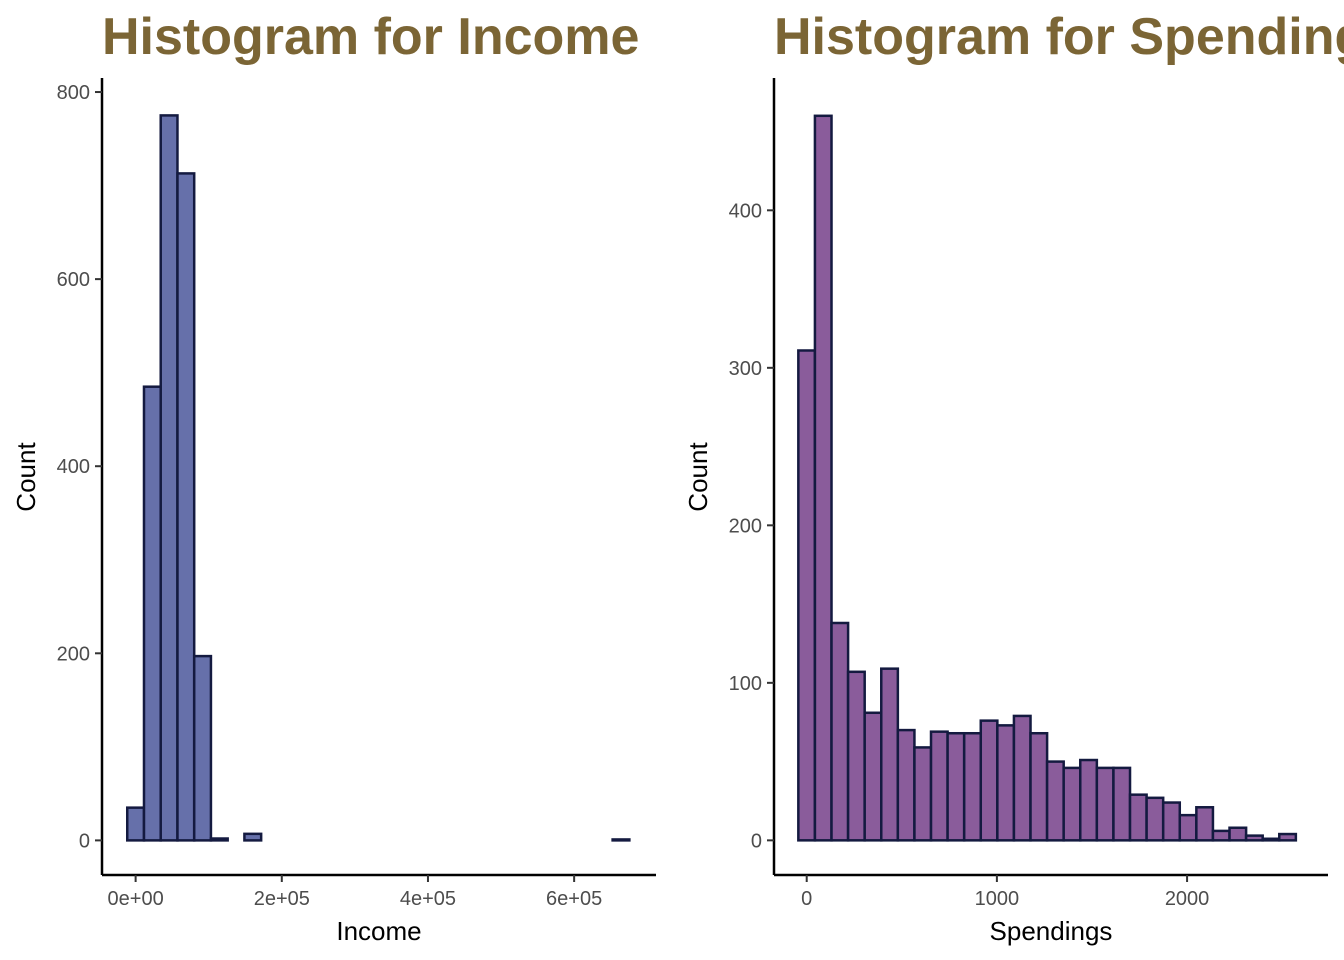 The height and width of the screenshot is (960, 1344). What do you see at coordinates (1051, 931) in the screenshot?
I see `x-axis-title: Spendings` at bounding box center [1051, 931].